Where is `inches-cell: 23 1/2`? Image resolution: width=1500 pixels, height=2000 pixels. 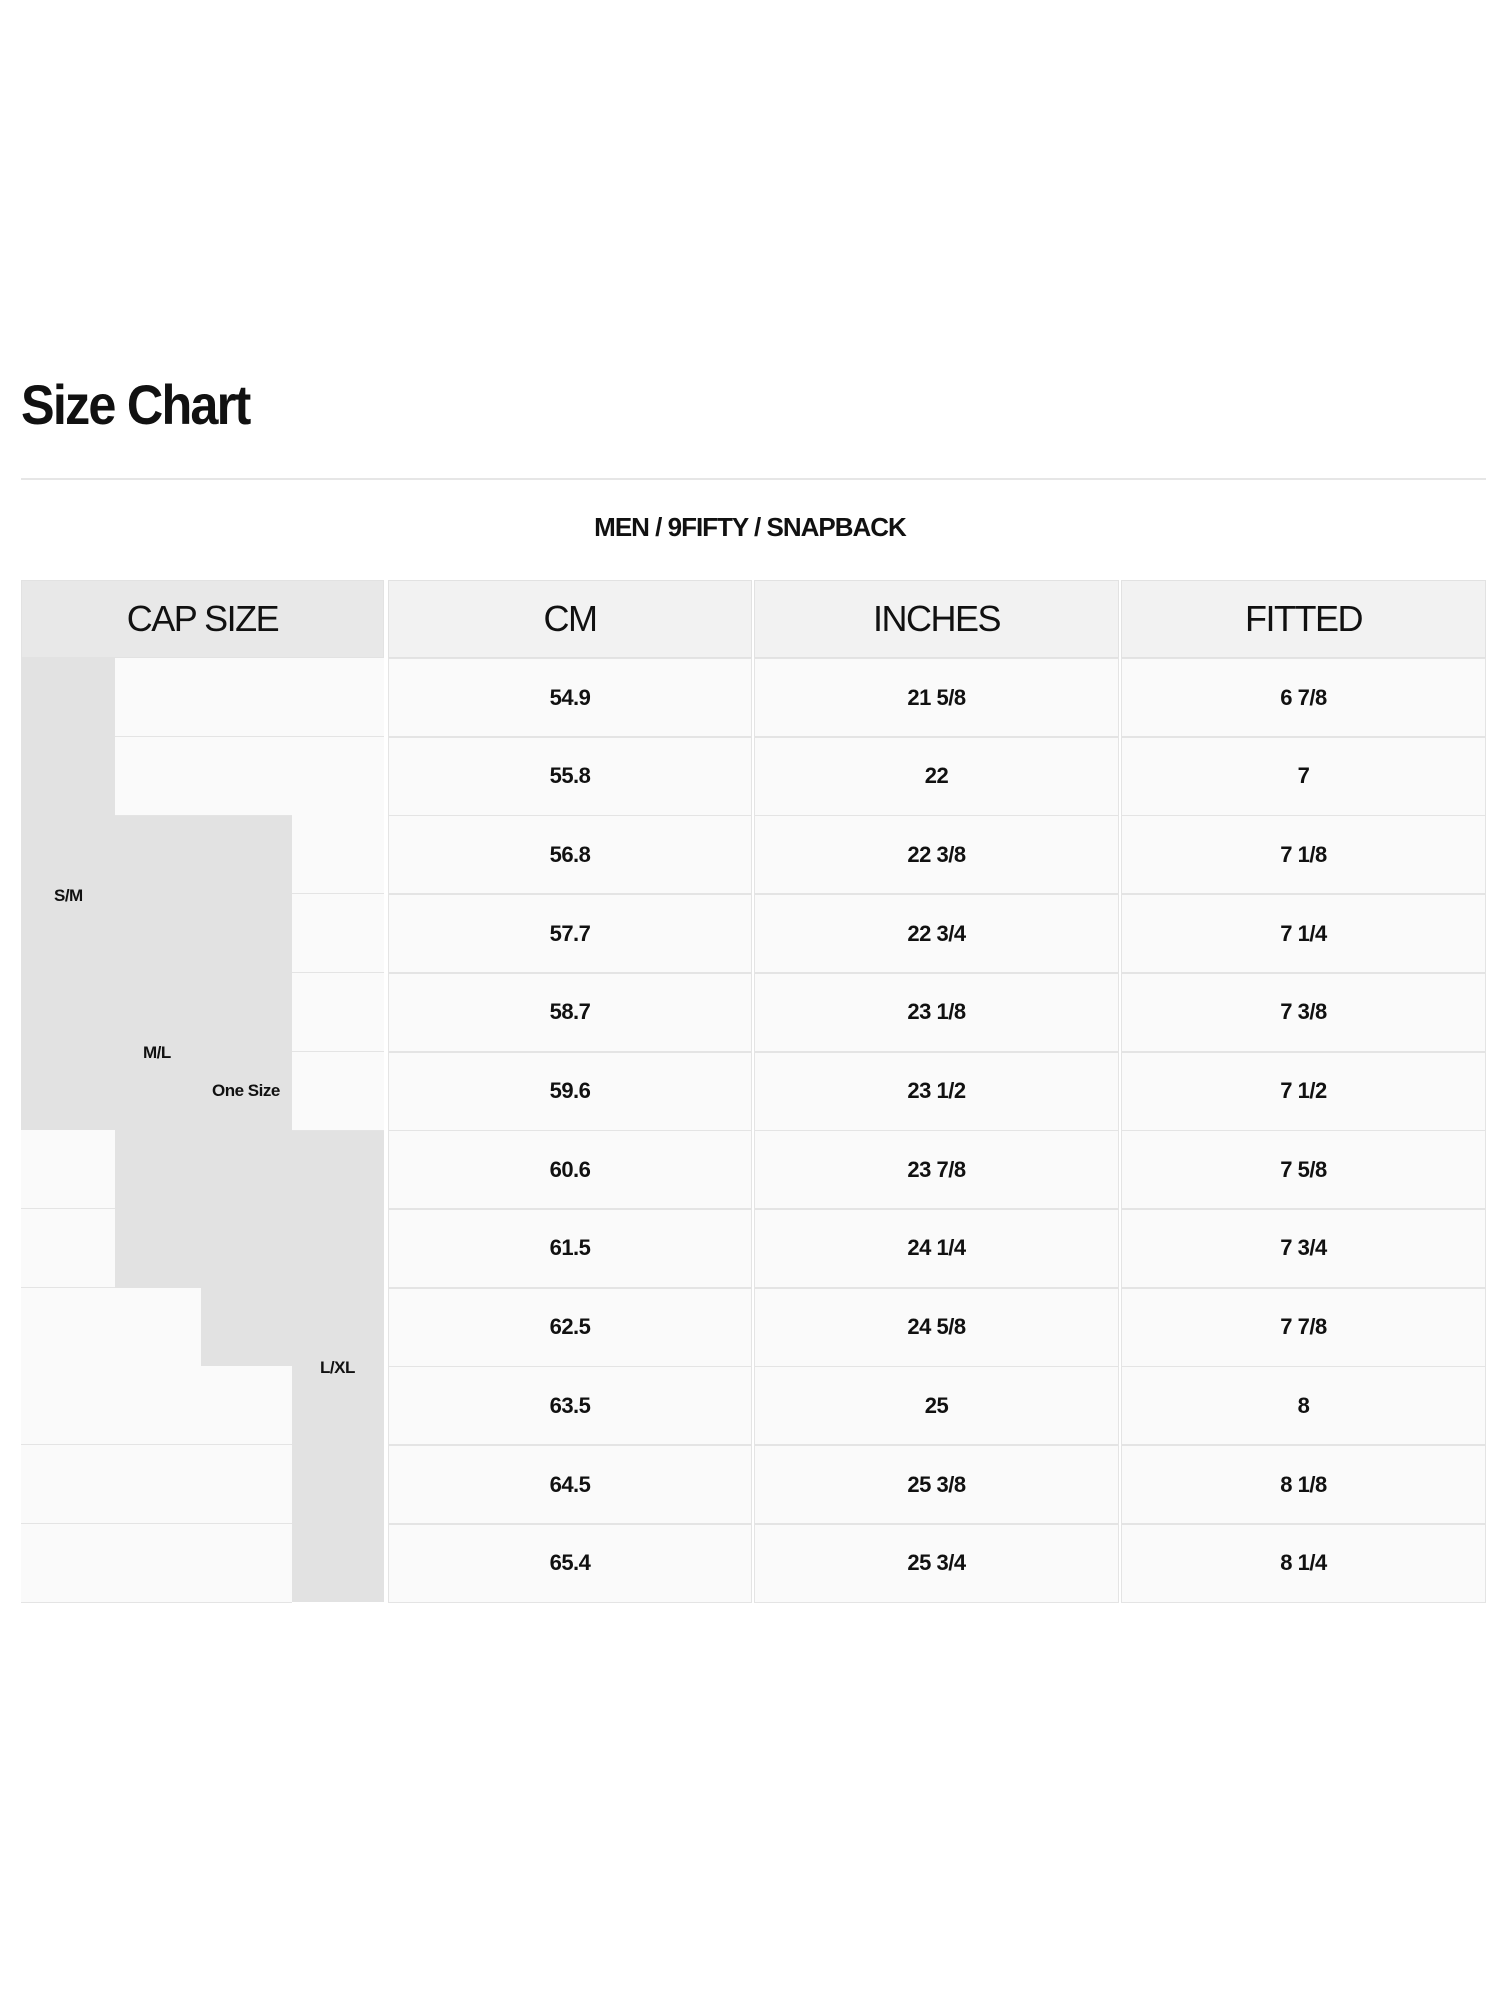 inches-cell: 23 1/2 is located at coordinates (936, 1091).